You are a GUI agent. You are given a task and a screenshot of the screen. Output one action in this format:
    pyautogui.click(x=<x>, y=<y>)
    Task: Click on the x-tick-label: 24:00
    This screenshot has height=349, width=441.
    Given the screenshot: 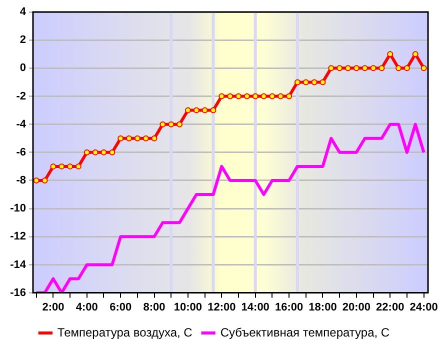 What is the action you would take?
    pyautogui.click(x=424, y=307)
    